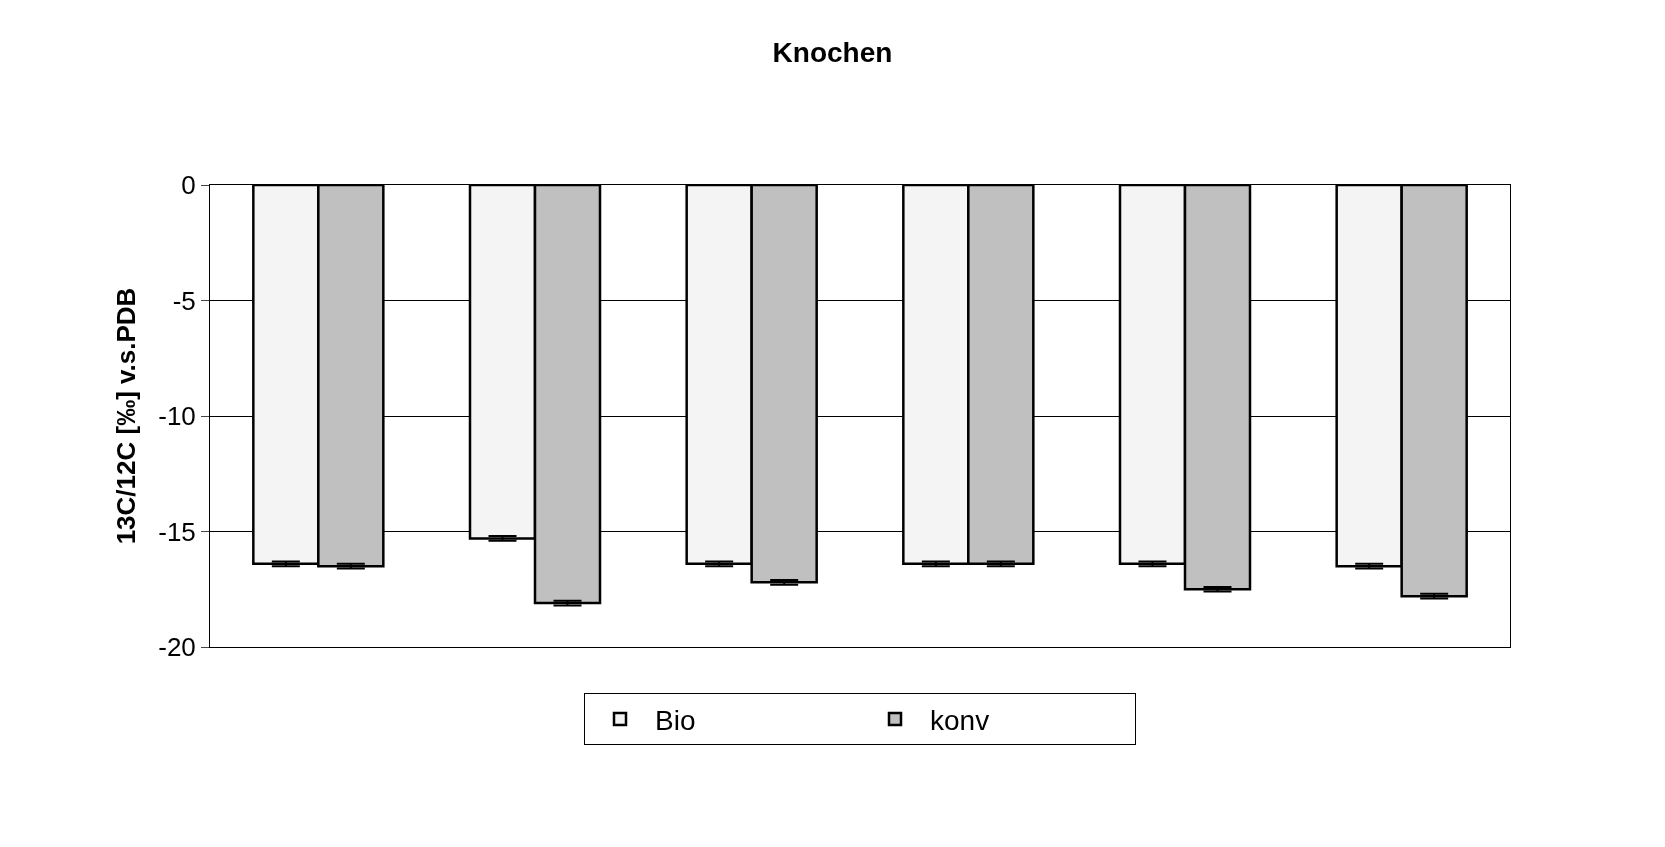 This screenshot has width=1665, height=847. Describe the element at coordinates (675, 720) in the screenshot. I see `legend-label: Bio` at that location.